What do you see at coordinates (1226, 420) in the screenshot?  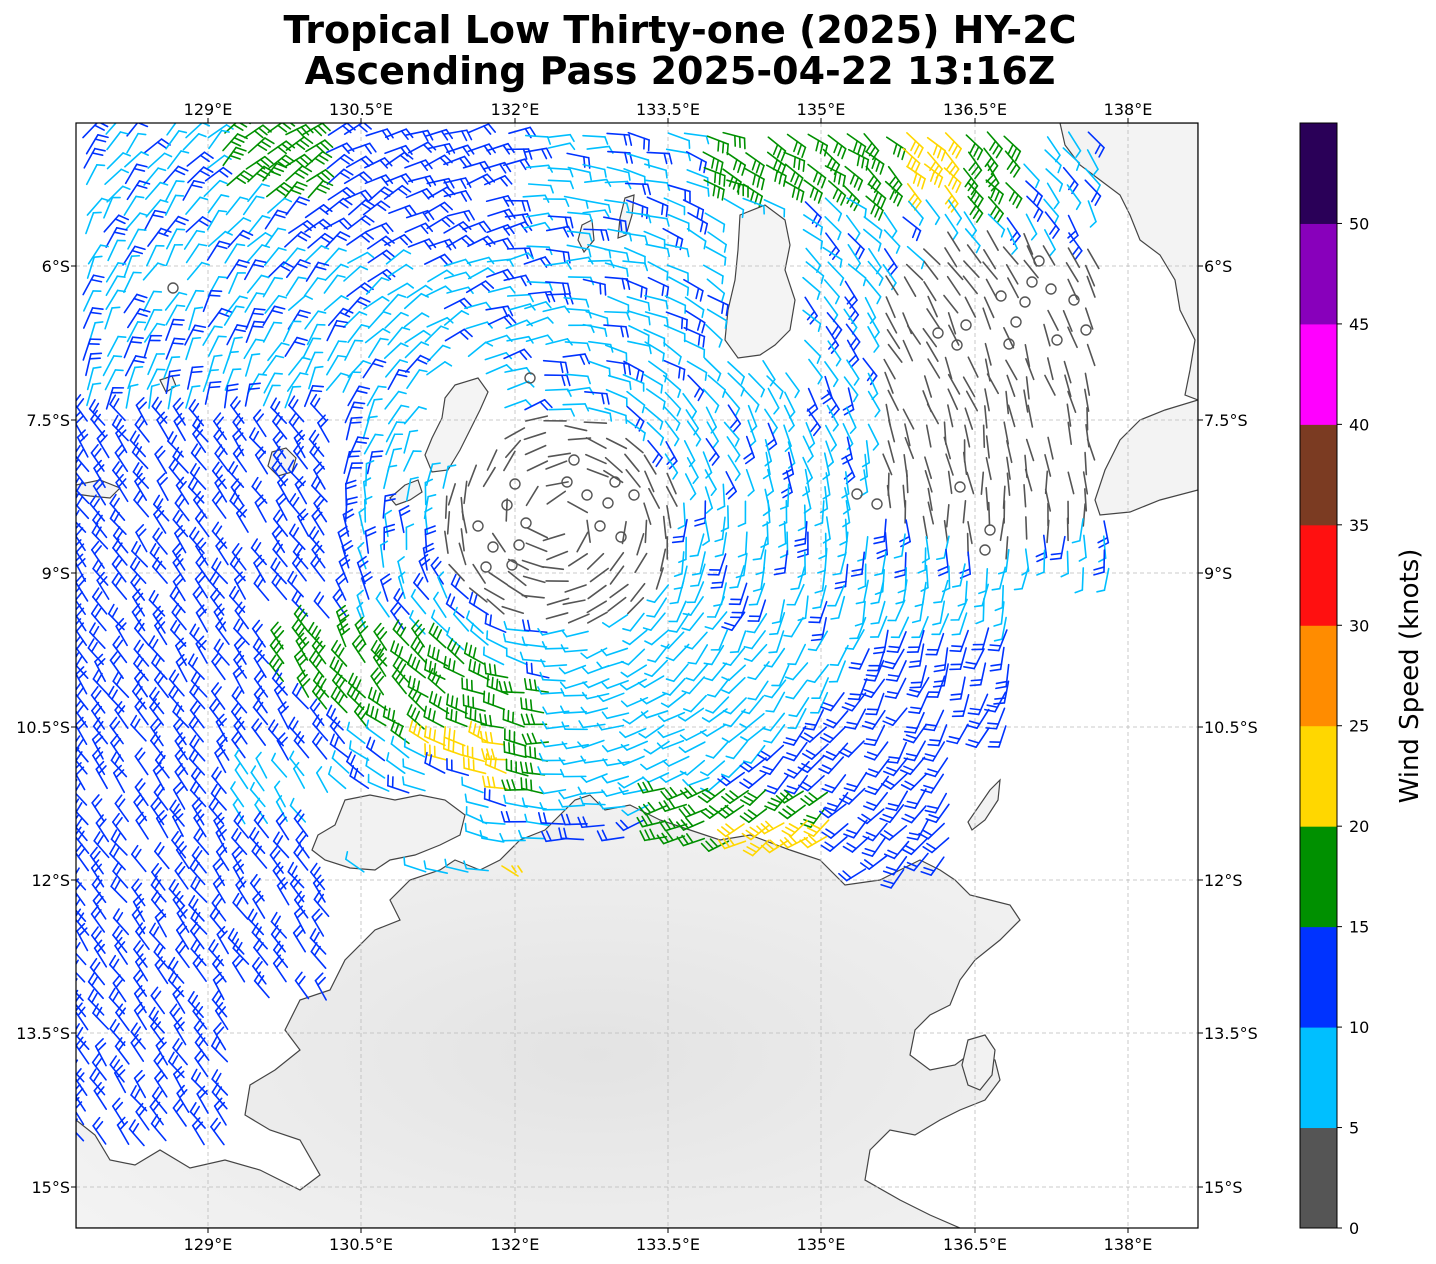 I see `lat-tick-right: 7.5°S` at bounding box center [1226, 420].